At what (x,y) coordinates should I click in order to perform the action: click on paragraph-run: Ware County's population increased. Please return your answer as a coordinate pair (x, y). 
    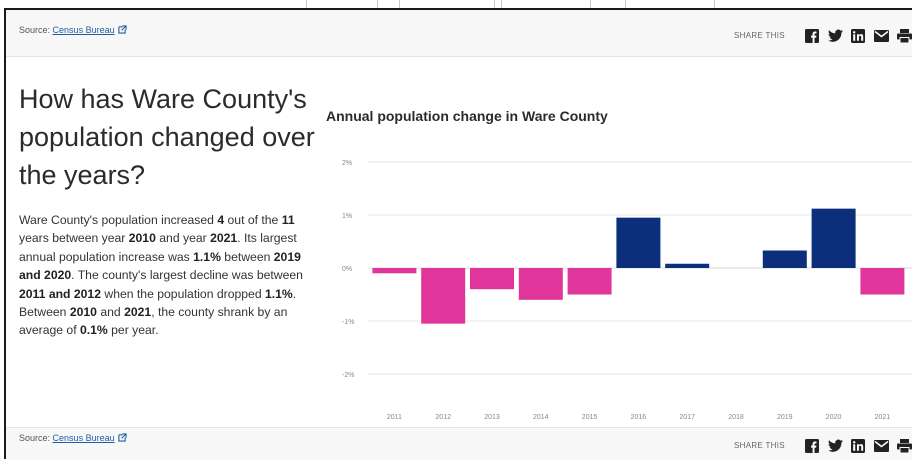
    Looking at the image, I should click on (118, 220).